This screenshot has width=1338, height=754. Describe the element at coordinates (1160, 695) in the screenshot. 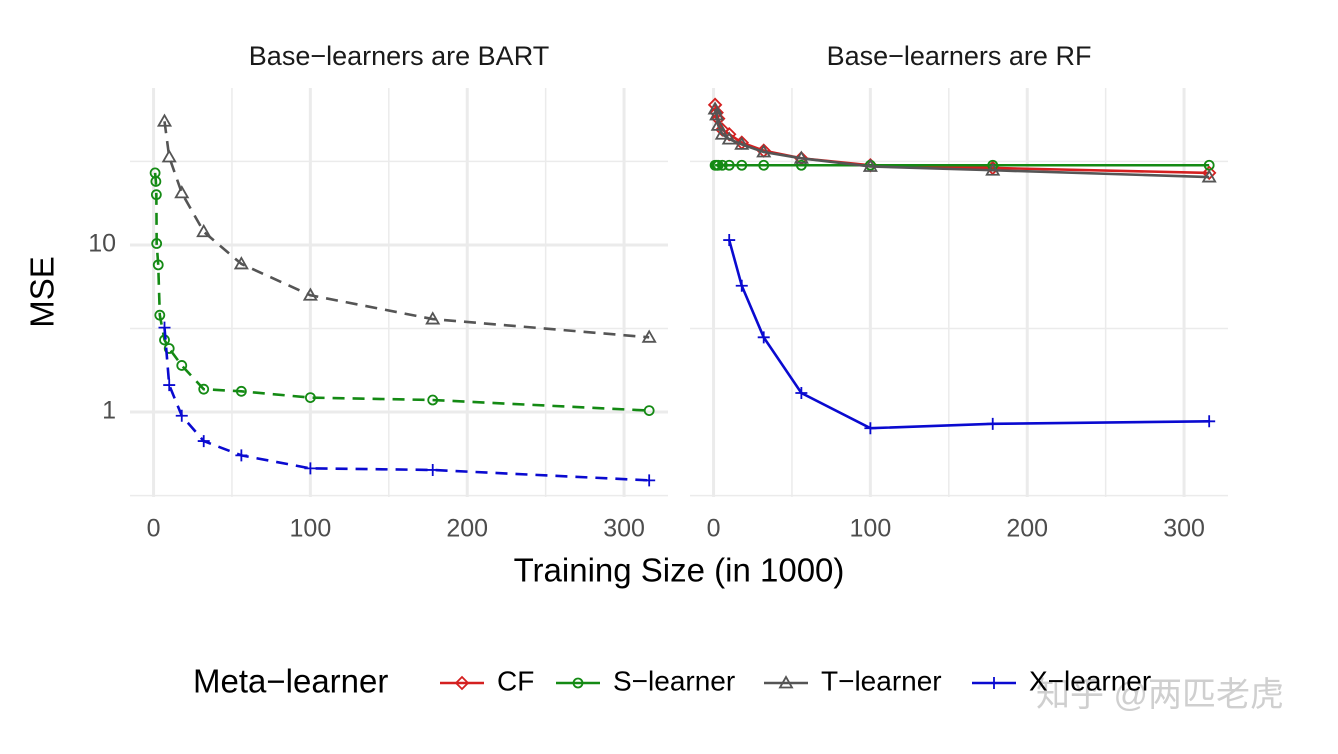

I see `watermark: 知乎 @两匹老虎` at that location.